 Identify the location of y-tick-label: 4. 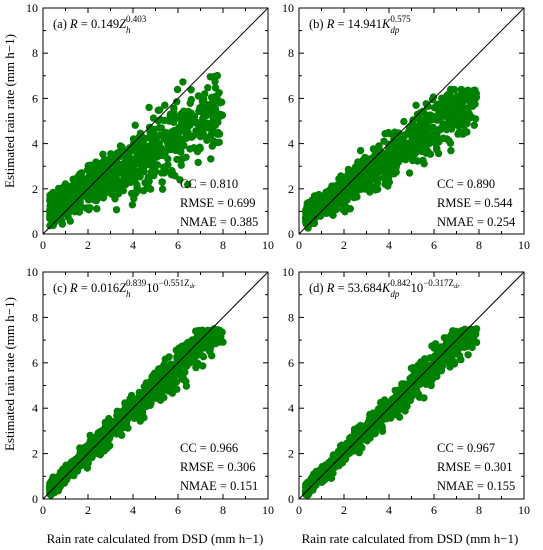
(291, 144).